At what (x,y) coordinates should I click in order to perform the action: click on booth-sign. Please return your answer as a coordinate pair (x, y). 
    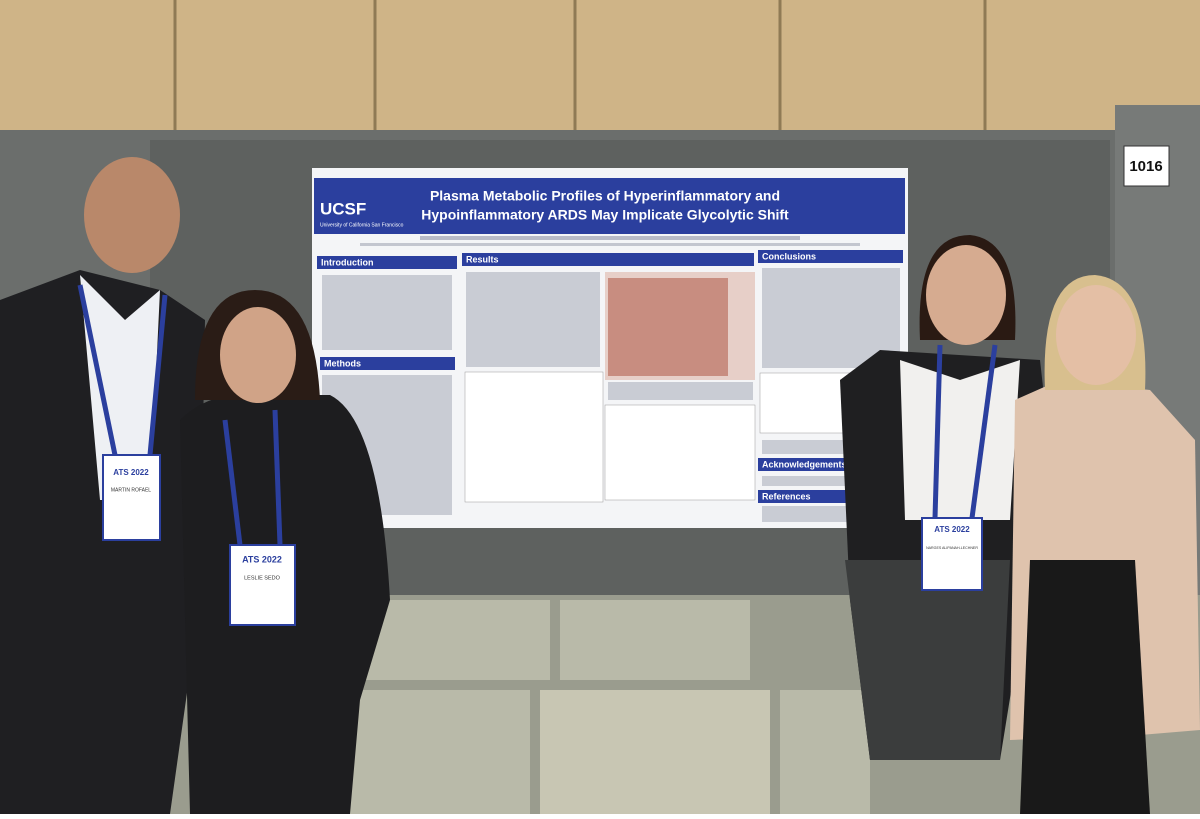
    Looking at the image, I should click on (1146, 166).